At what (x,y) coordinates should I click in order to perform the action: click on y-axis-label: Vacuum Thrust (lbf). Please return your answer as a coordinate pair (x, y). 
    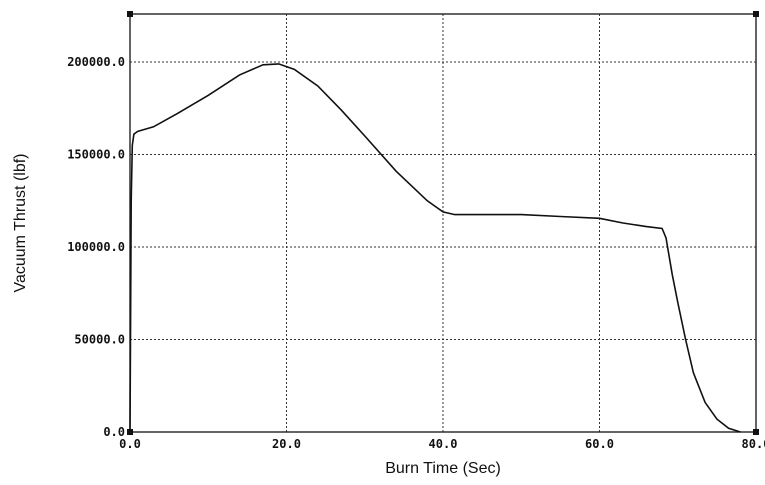
    Looking at the image, I should click on (20, 222).